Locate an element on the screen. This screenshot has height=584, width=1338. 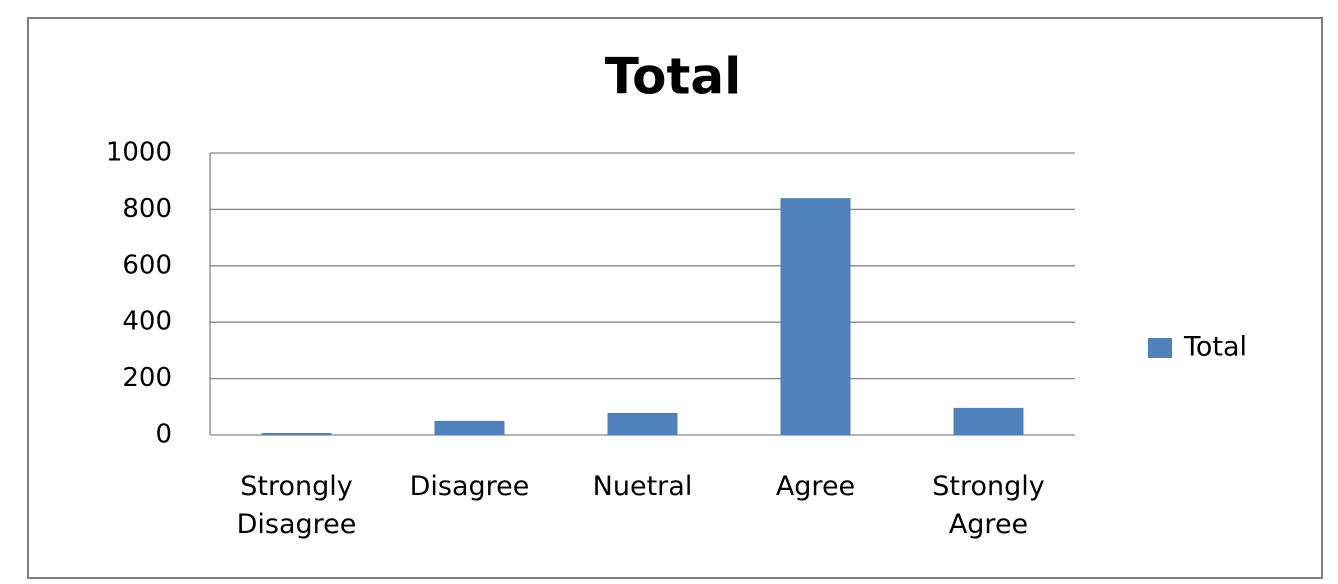
x-tick-label: Strongly Disagree is located at coordinates (296, 505).